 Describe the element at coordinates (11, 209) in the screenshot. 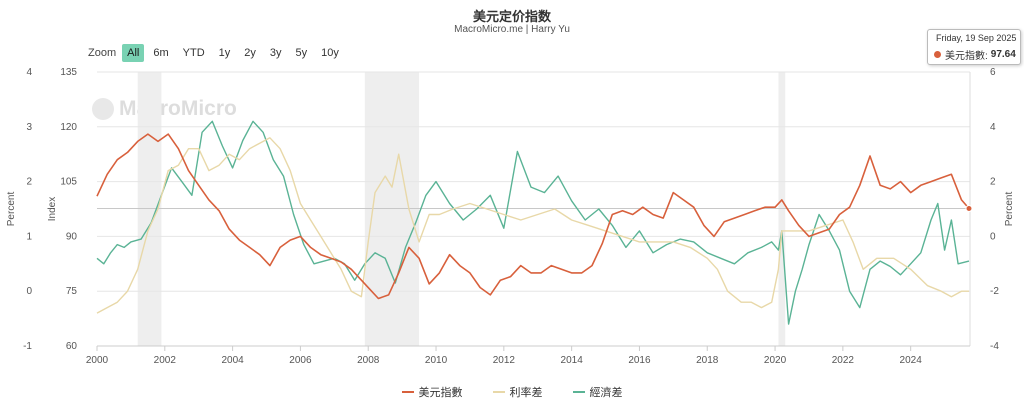

I see `left-axis-label: Percent` at that location.